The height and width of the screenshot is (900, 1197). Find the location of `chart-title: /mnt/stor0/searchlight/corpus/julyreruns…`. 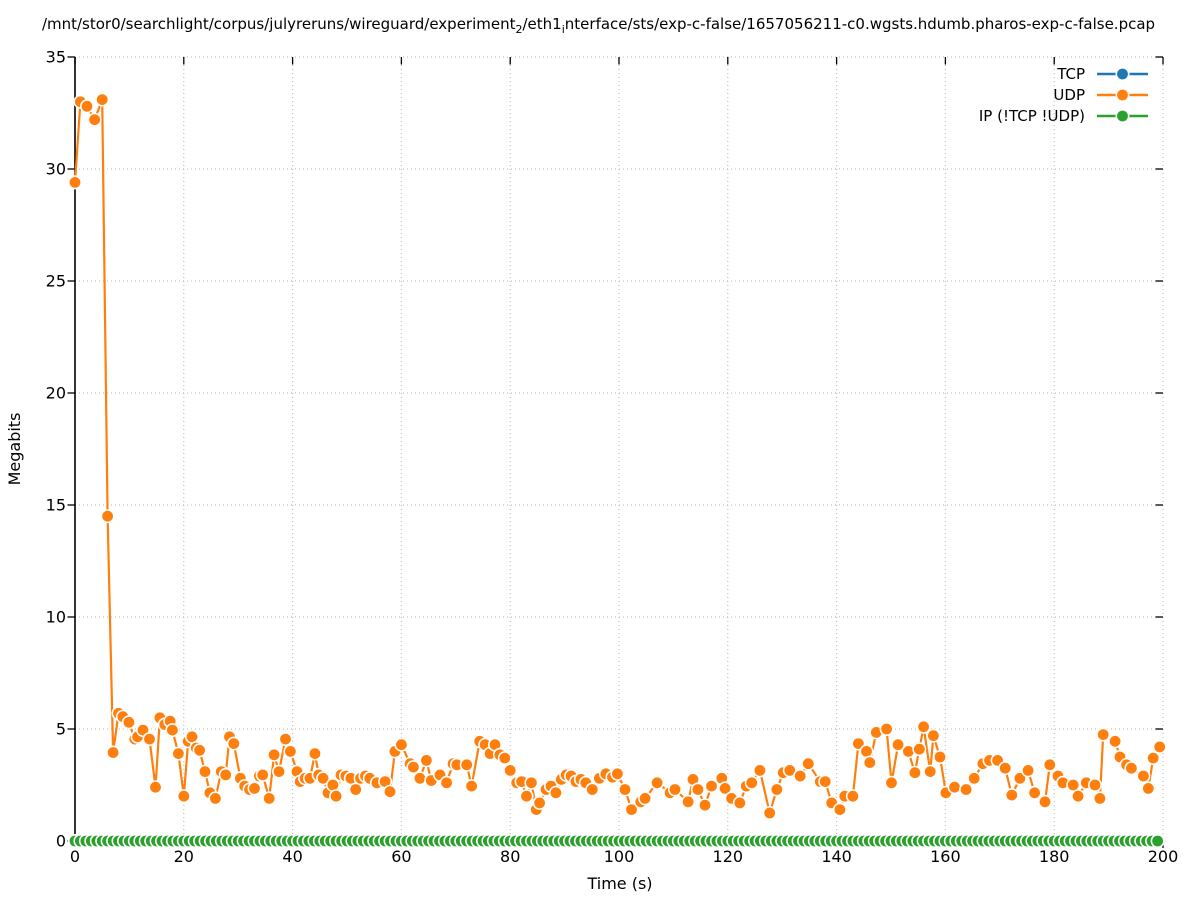

chart-title: /mnt/stor0/searchlight/corpus/julyreruns… is located at coordinates (598, 25).